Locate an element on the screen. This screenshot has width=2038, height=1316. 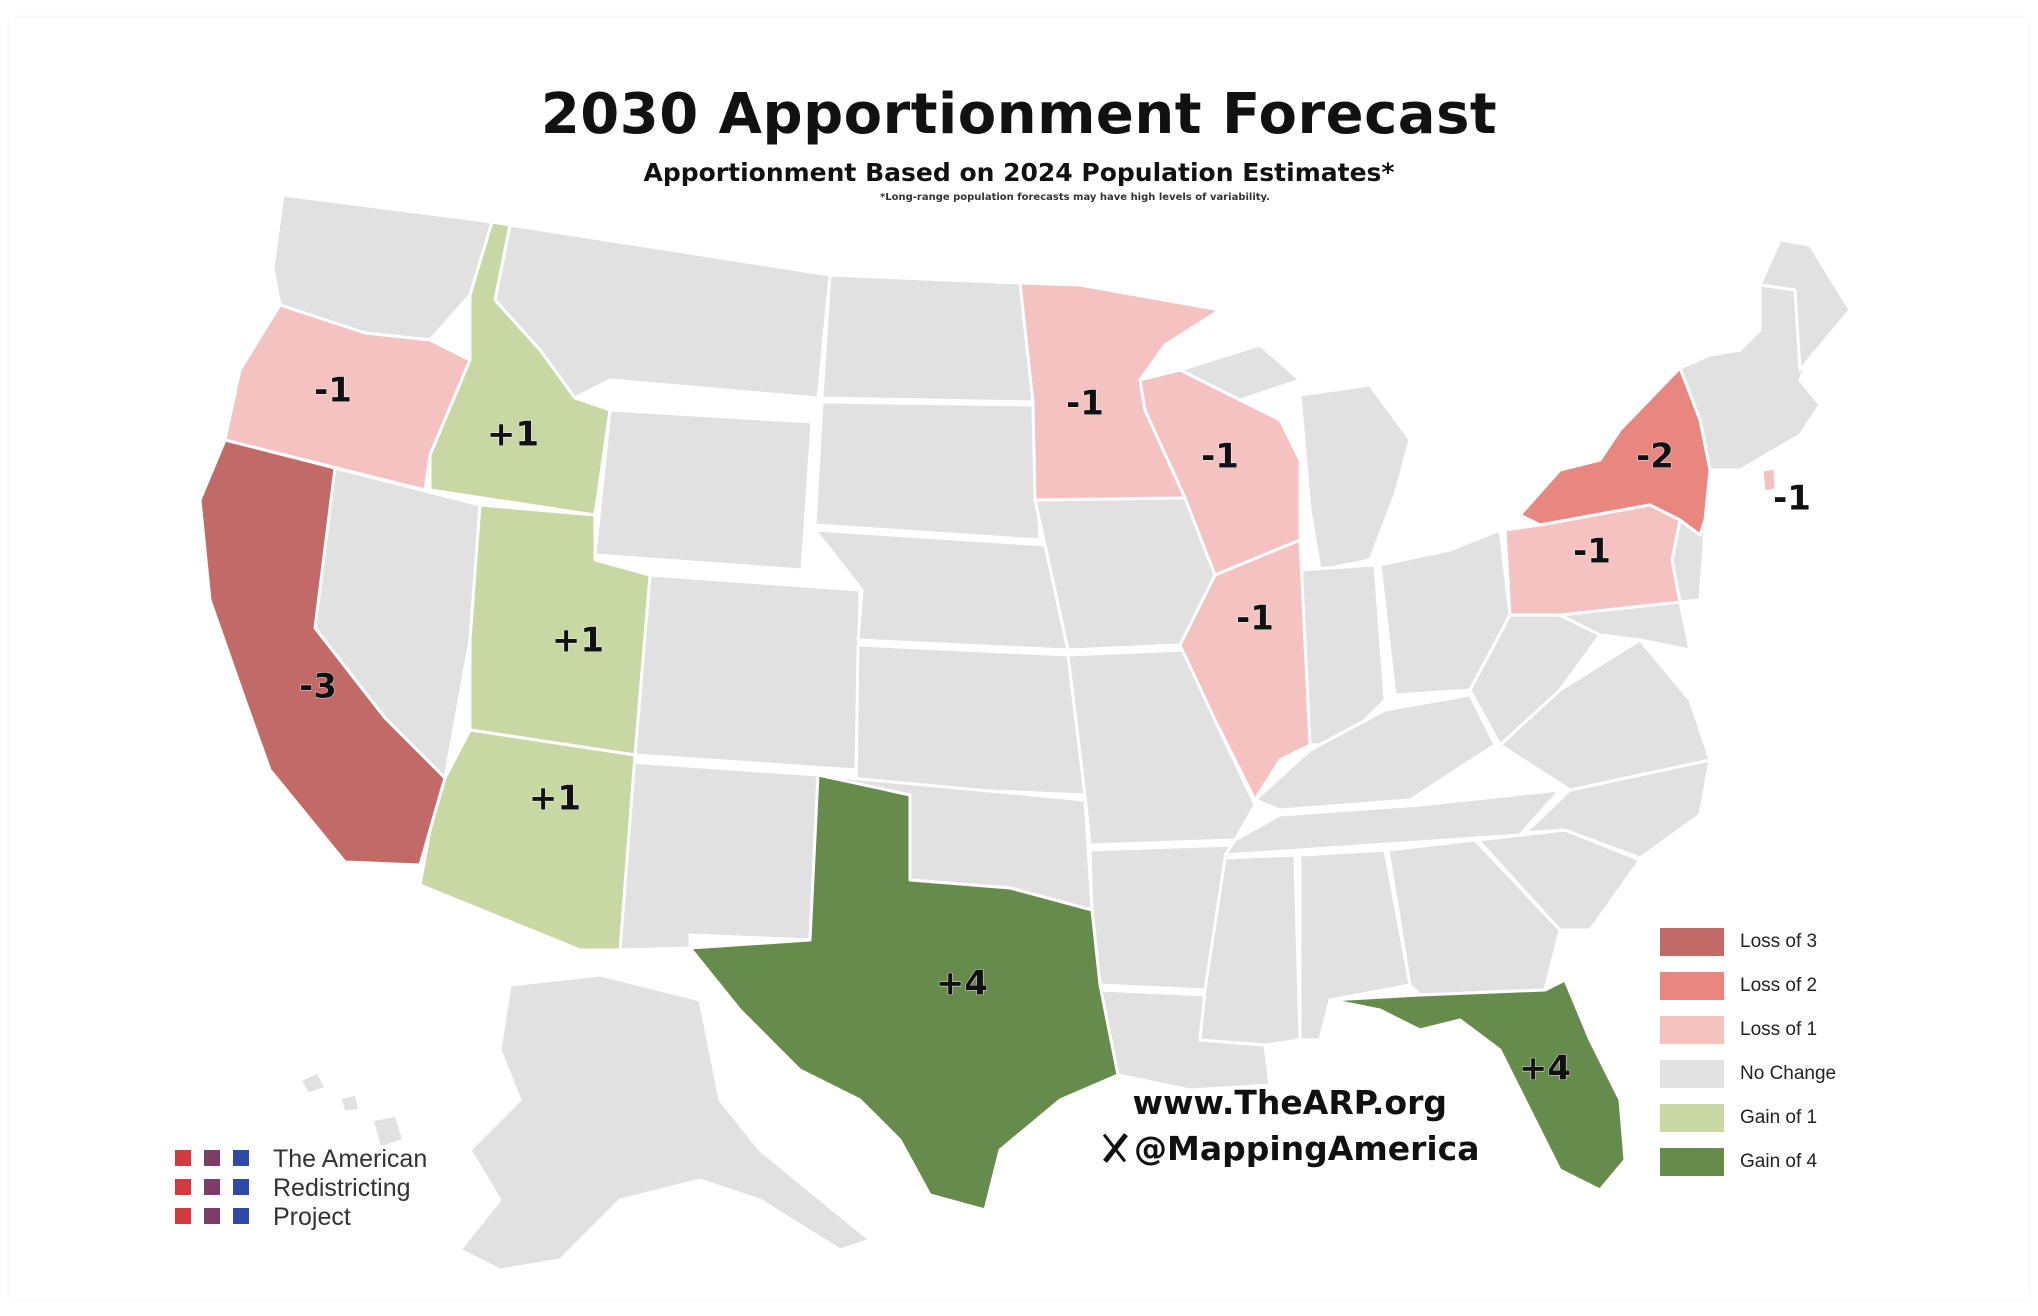
legend-label: Loss of 1 is located at coordinates (1779, 1029).